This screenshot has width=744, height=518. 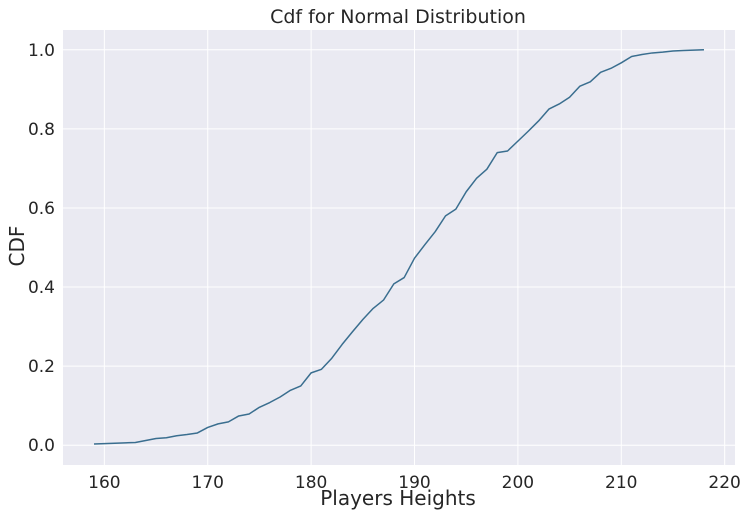 What do you see at coordinates (724, 483) in the screenshot?
I see `x-tick-label: 220` at bounding box center [724, 483].